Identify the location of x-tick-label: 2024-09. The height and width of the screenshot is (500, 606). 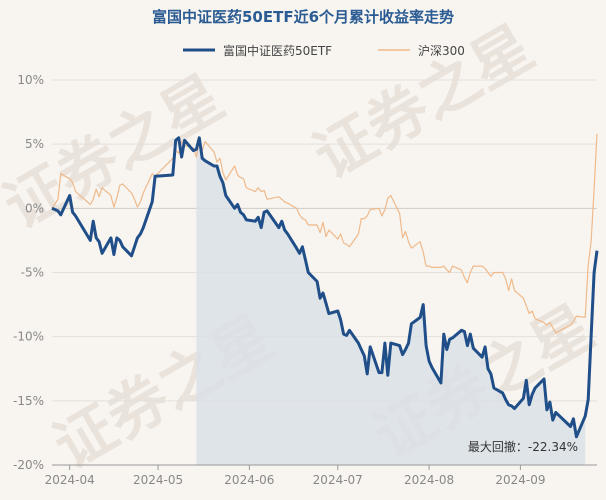
(520, 480).